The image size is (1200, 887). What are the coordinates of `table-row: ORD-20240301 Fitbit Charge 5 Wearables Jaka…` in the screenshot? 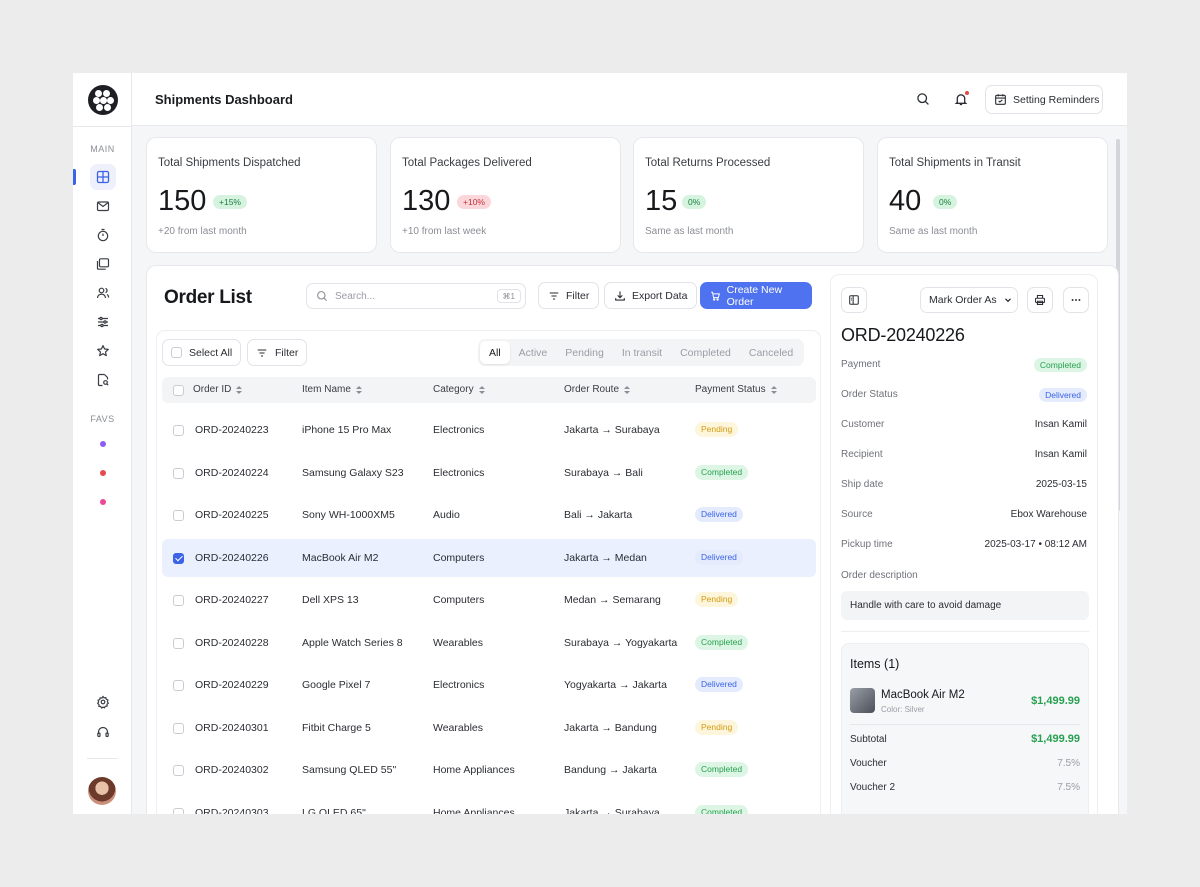 It's located at (489, 728).